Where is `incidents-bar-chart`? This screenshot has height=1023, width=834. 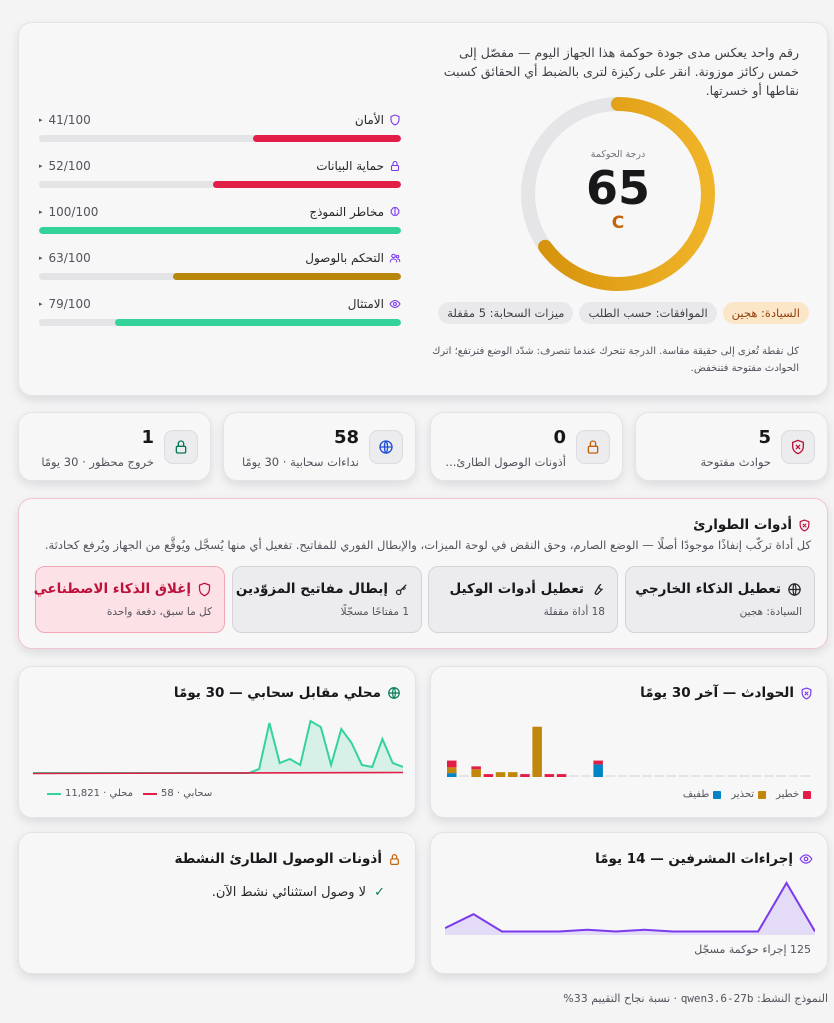
incidents-bar-chart is located at coordinates (629, 751).